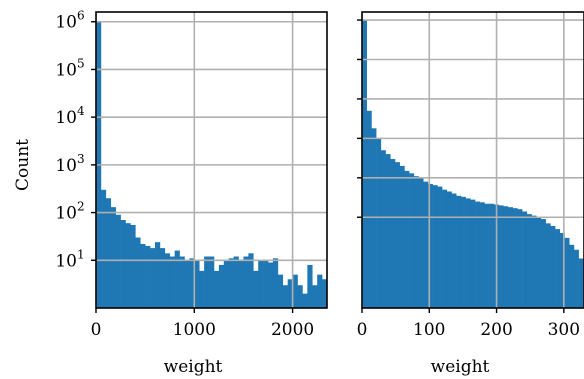  I want to click on y-tick-label: 10⁶, so click(69, 21).